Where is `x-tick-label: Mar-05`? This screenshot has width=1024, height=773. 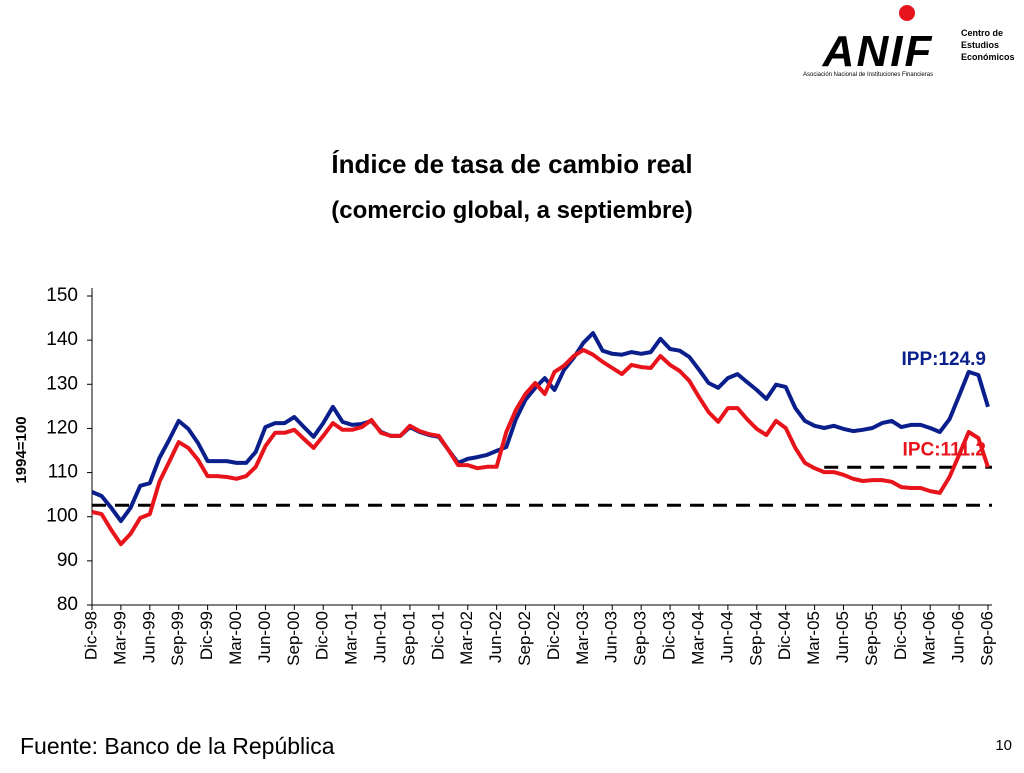
x-tick-label: Mar-05 is located at coordinates (813, 638).